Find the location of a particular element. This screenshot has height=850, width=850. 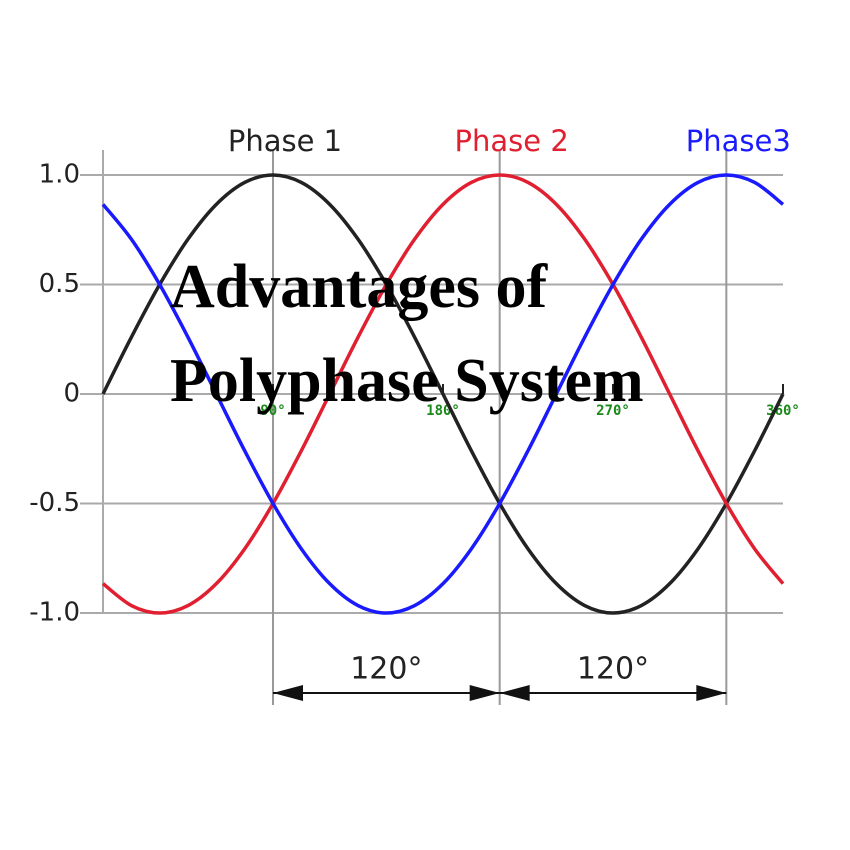

chart-title: Advantages of Polyphase System is located at coordinates (407, 334).